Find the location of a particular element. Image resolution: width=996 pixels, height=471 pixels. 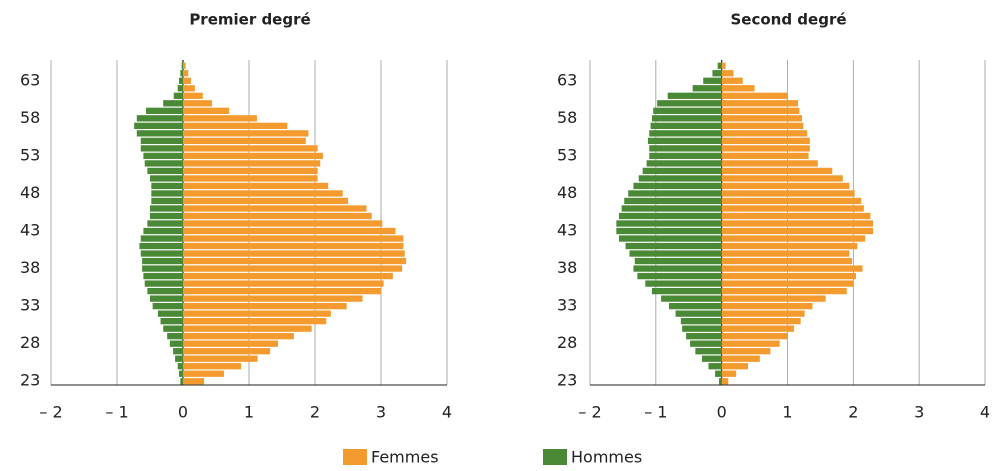

x-tick-label: 0 is located at coordinates (722, 412).